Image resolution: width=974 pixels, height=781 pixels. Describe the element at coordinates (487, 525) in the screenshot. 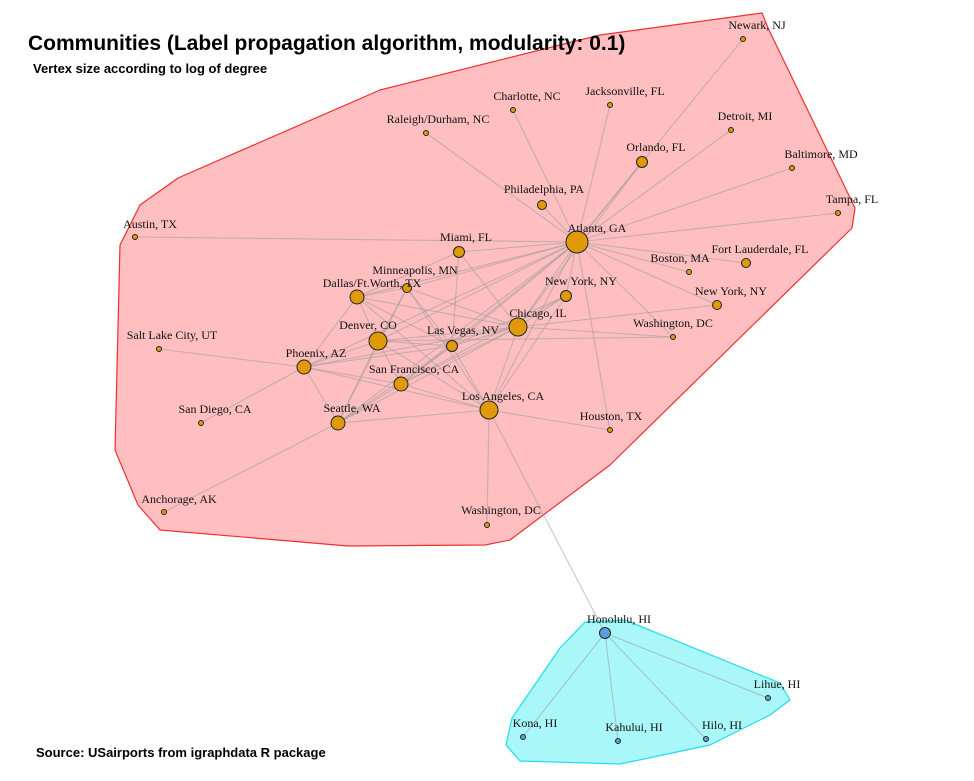

I see `node-iad` at that location.